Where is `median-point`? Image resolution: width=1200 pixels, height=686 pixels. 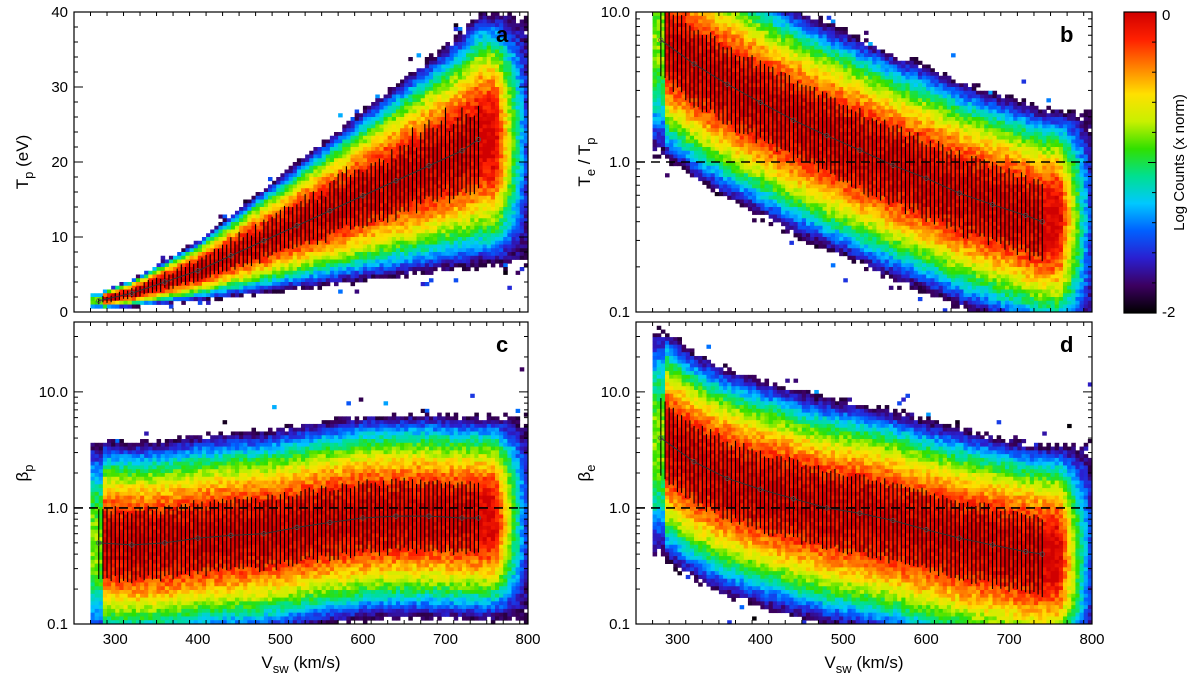 median-point is located at coordinates (330, 211).